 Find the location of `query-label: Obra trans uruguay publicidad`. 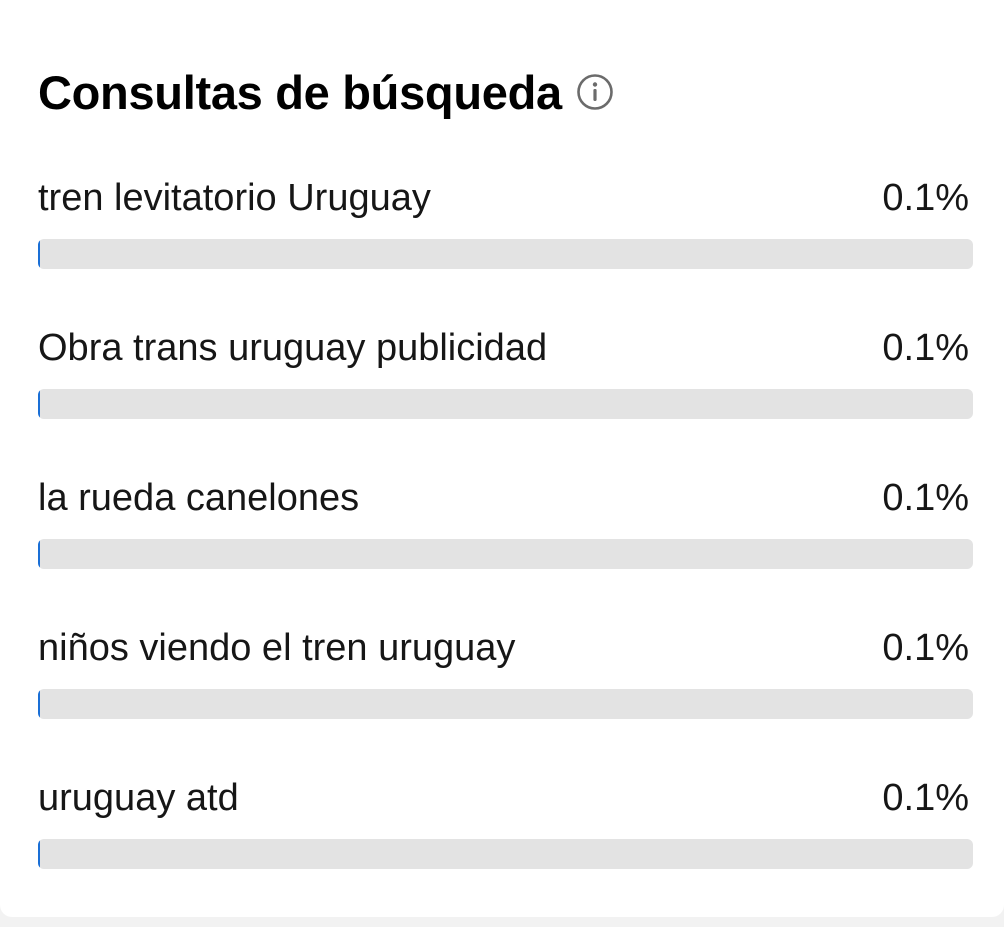

query-label: Obra trans uruguay publicidad is located at coordinates (293, 348).